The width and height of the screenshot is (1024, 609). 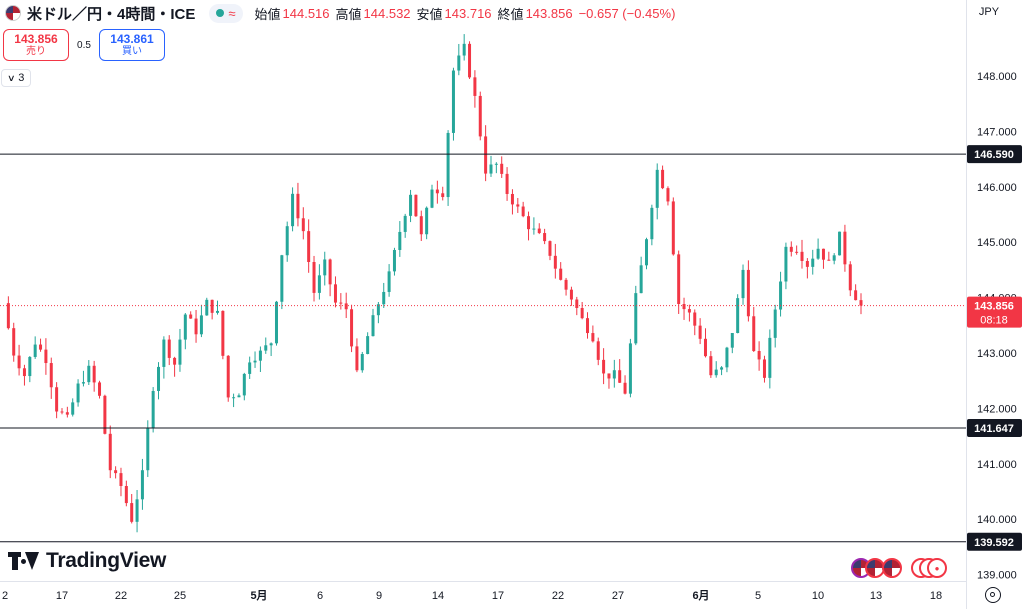 What do you see at coordinates (226, 13) in the screenshot?
I see `market-status-pill: ≈` at bounding box center [226, 13].